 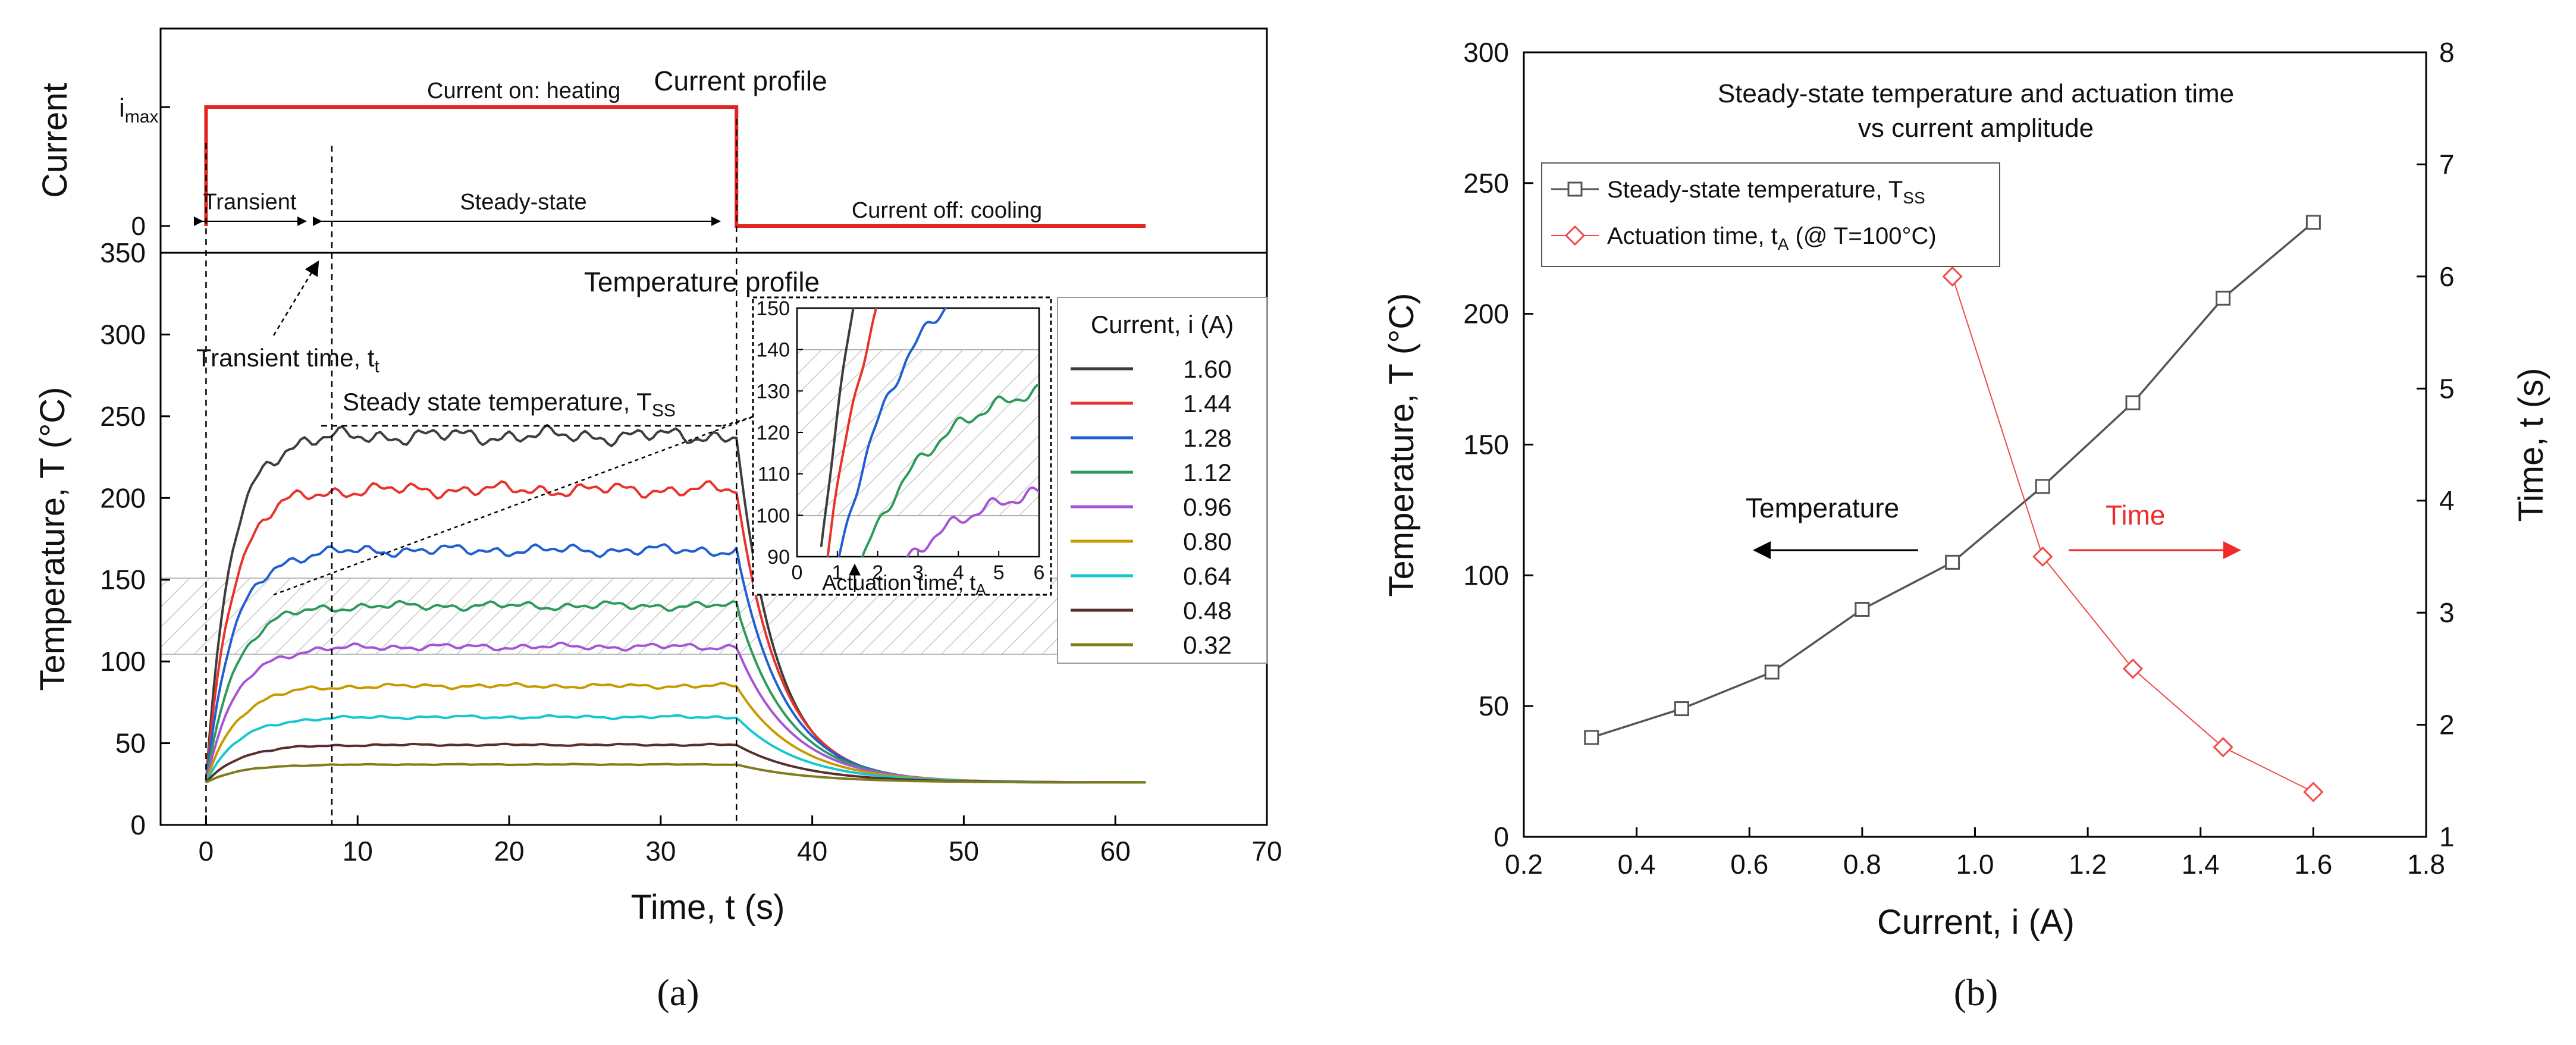 I want to click on legend-ta-sub: A, so click(x=1783, y=244).